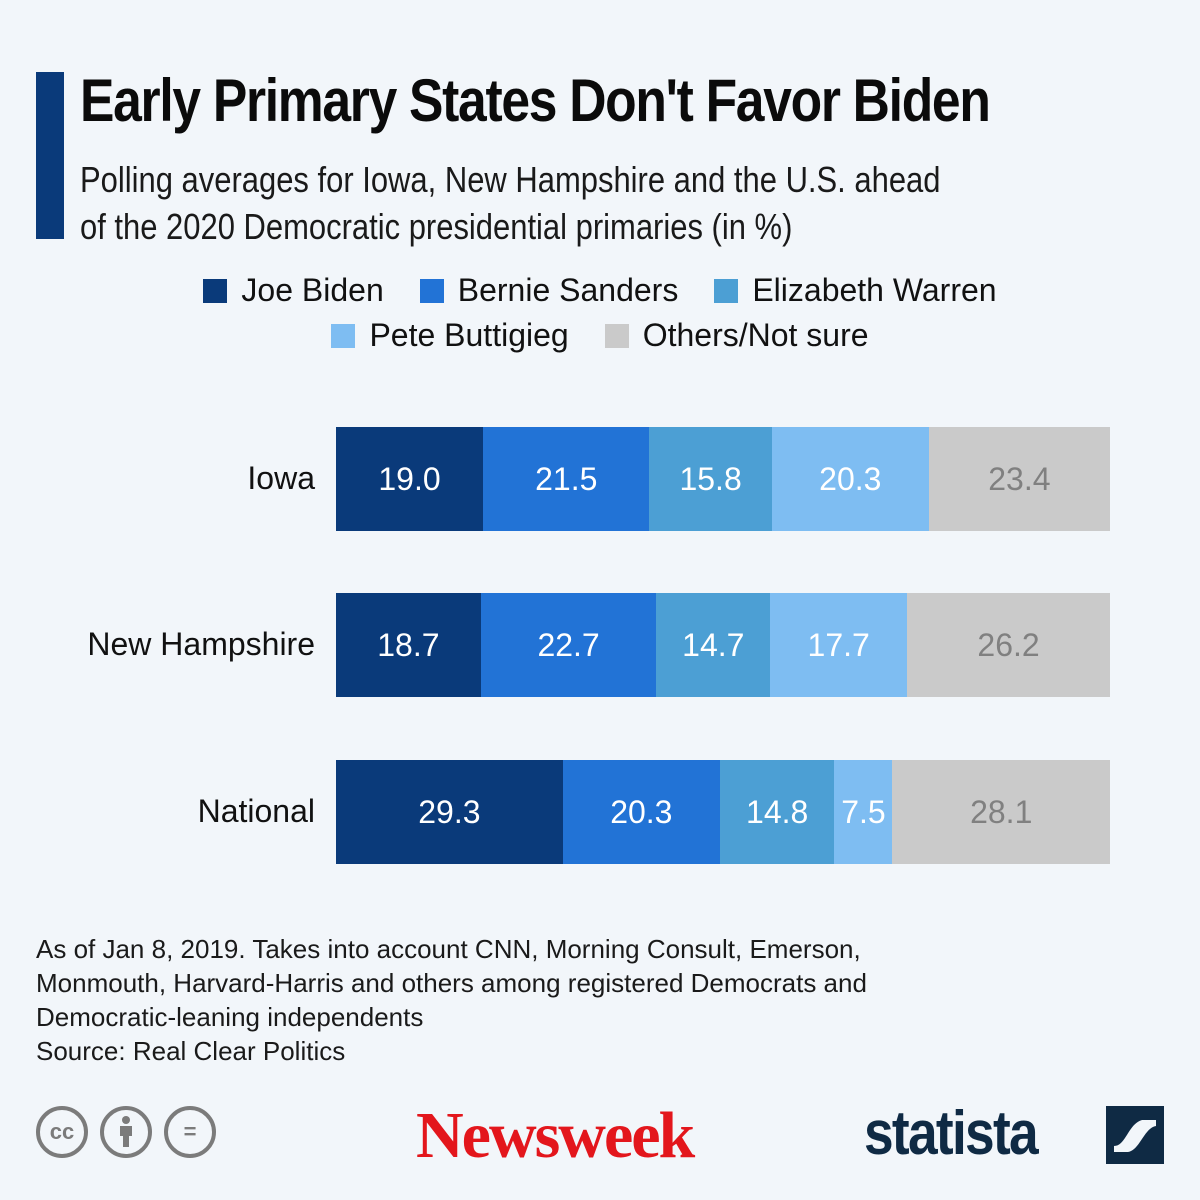 The width and height of the screenshot is (1200, 1200). I want to click on bar-segment-bernie-sanders: 20.3, so click(641, 812).